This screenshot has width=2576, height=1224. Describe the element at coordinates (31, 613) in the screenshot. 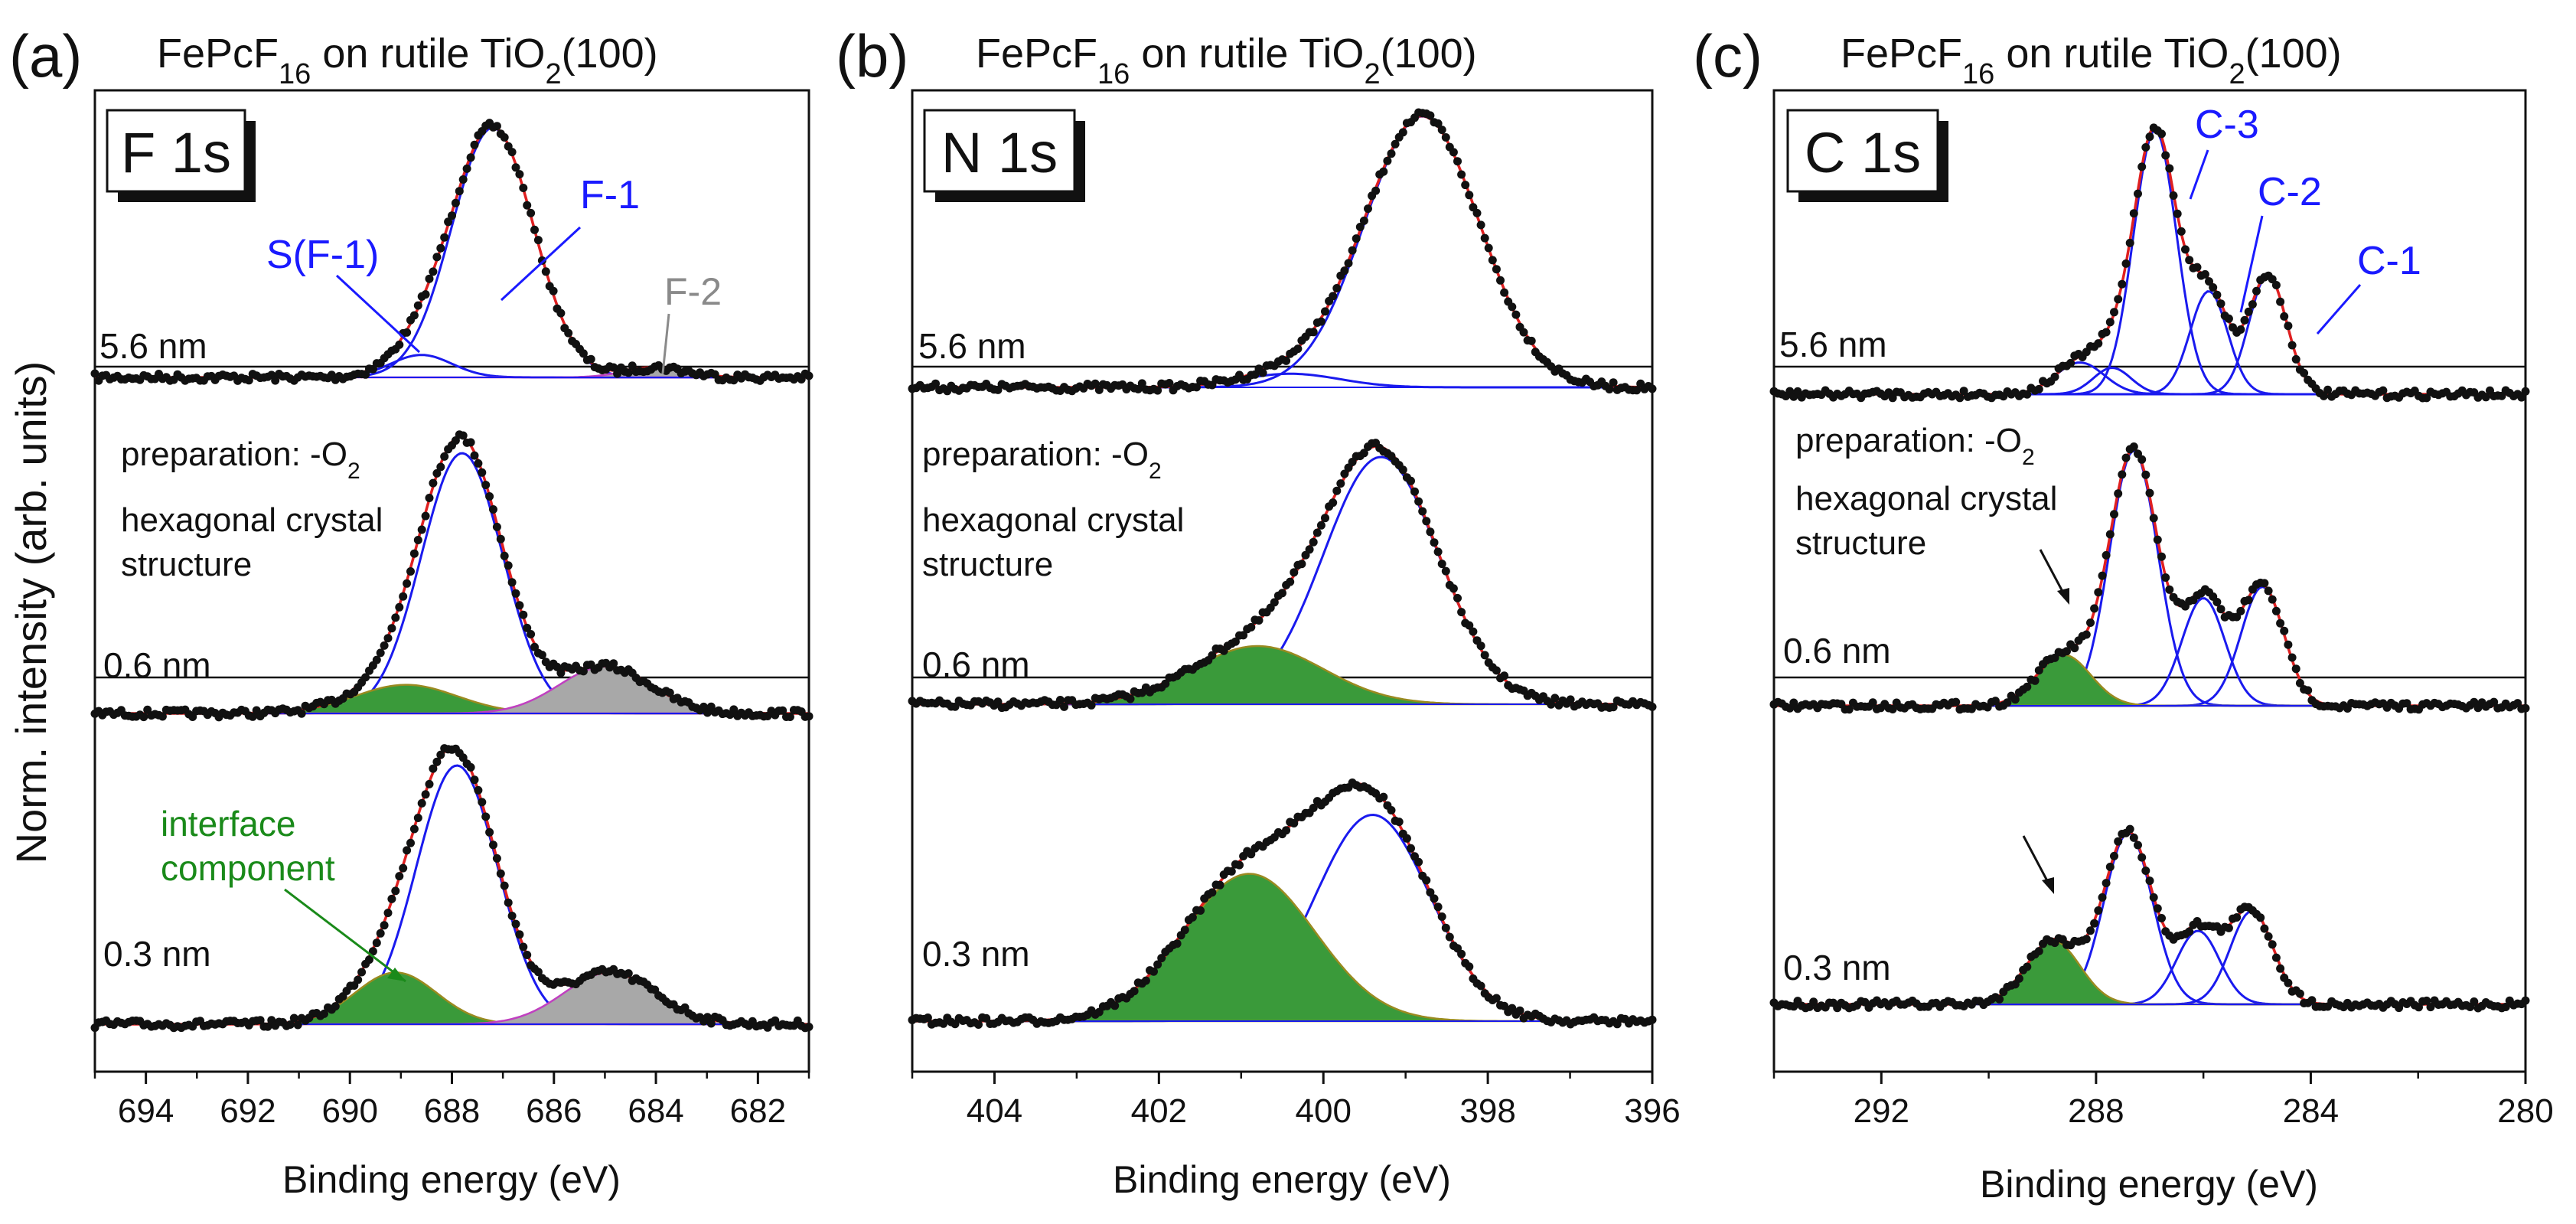

I see `y-axis-label: Norm. intensity (arb. units)` at that location.